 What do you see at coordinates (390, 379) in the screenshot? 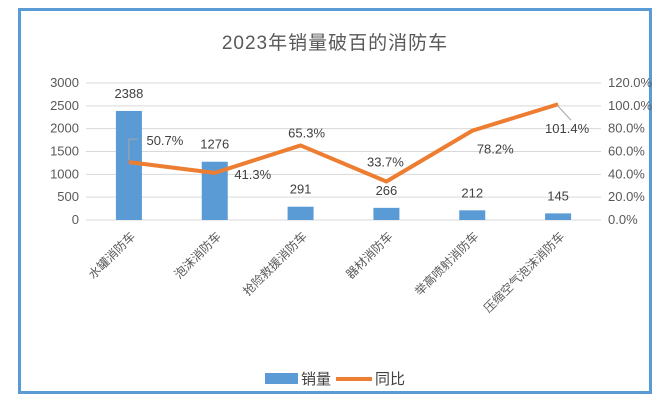
I see `legend-label-yoy: 同比` at bounding box center [390, 379].